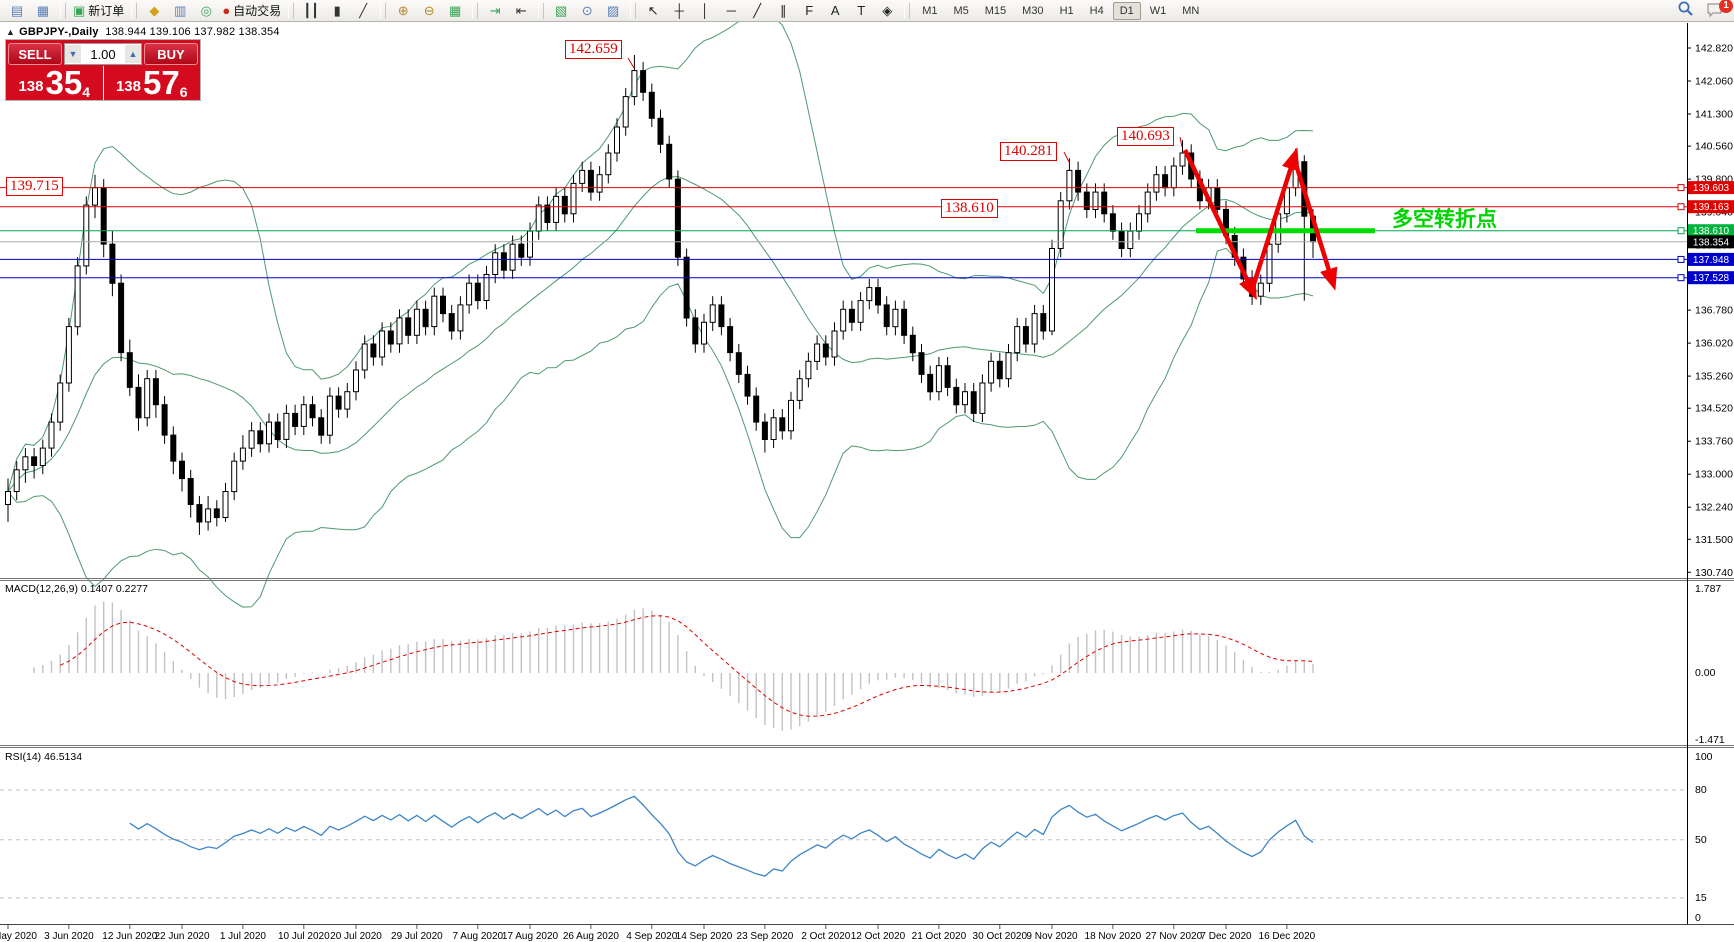 This screenshot has width=1734, height=942. What do you see at coordinates (55, 83) in the screenshot?
I see `sell-price: 138 35 4` at bounding box center [55, 83].